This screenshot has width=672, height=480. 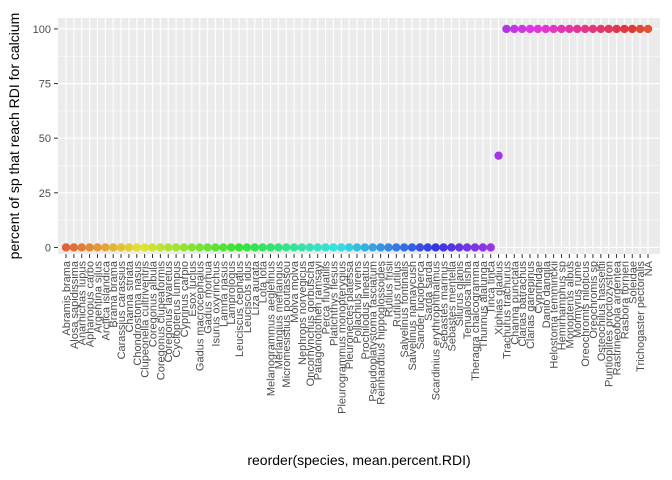 What do you see at coordinates (209, 297) in the screenshot?
I see `x-tick-label: Gadus morhua` at bounding box center [209, 297].